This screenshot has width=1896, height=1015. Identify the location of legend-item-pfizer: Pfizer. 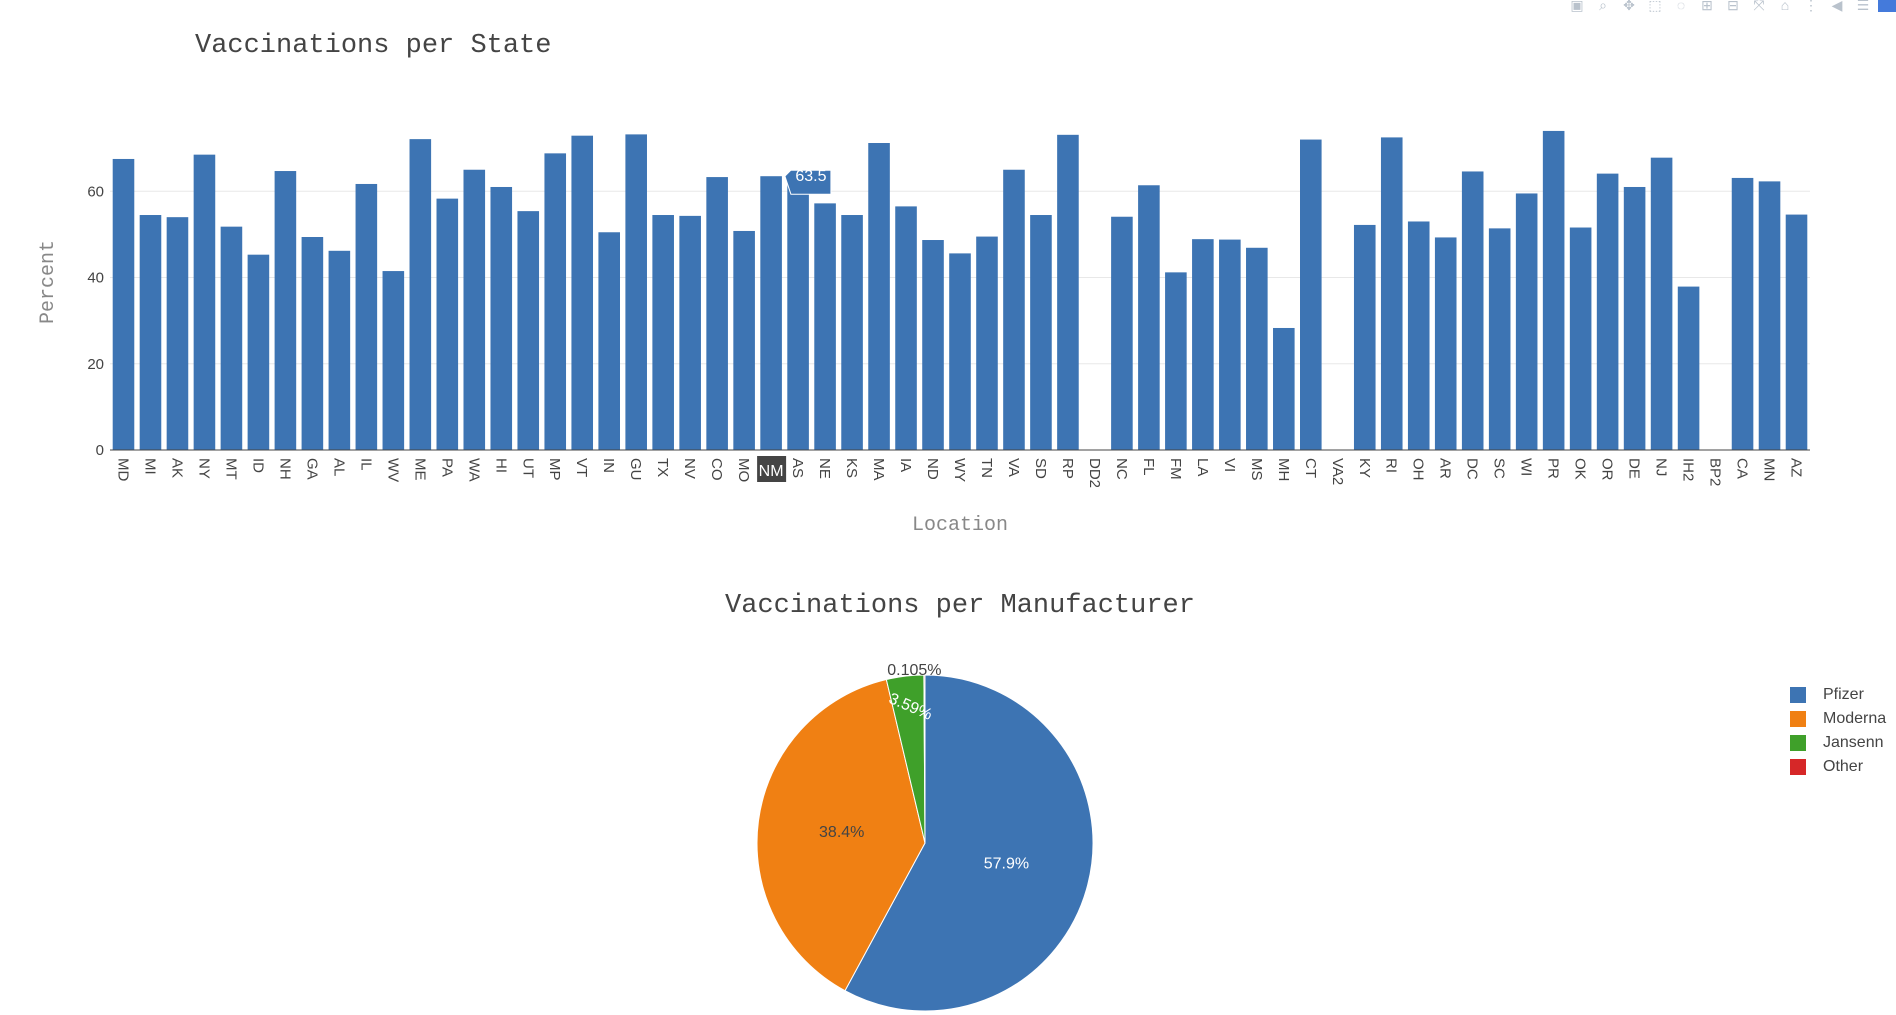
(1838, 695).